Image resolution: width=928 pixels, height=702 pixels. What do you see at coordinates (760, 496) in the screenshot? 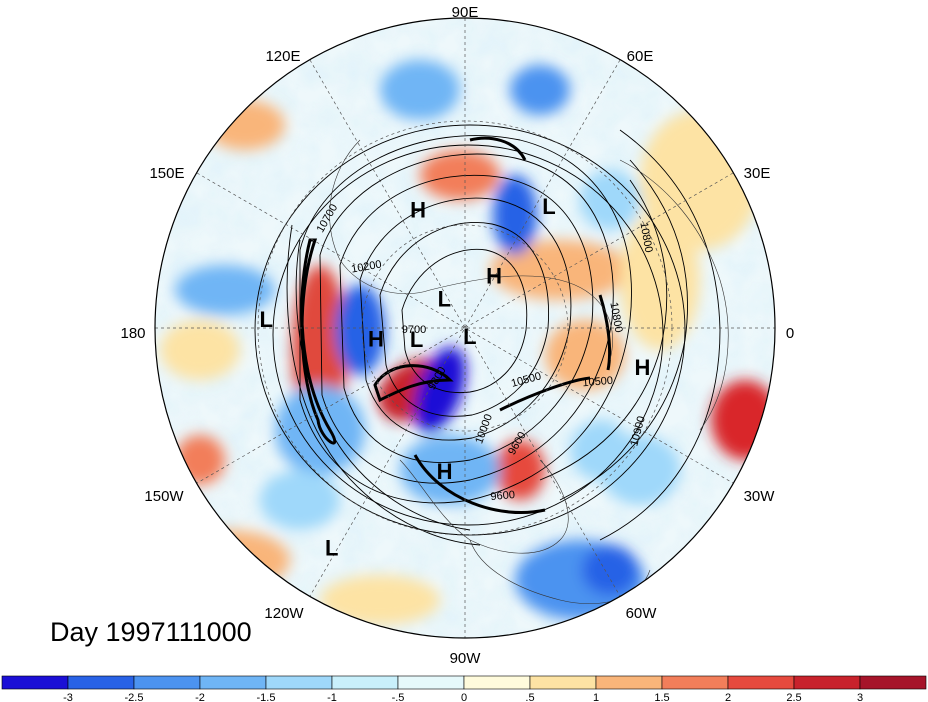
I see `longitude-label: 30W` at bounding box center [760, 496].